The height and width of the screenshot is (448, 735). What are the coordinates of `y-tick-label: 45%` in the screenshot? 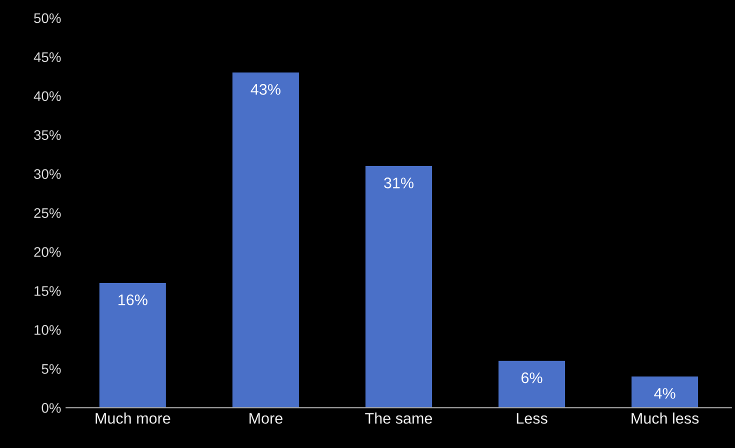 It's located at (47, 57).